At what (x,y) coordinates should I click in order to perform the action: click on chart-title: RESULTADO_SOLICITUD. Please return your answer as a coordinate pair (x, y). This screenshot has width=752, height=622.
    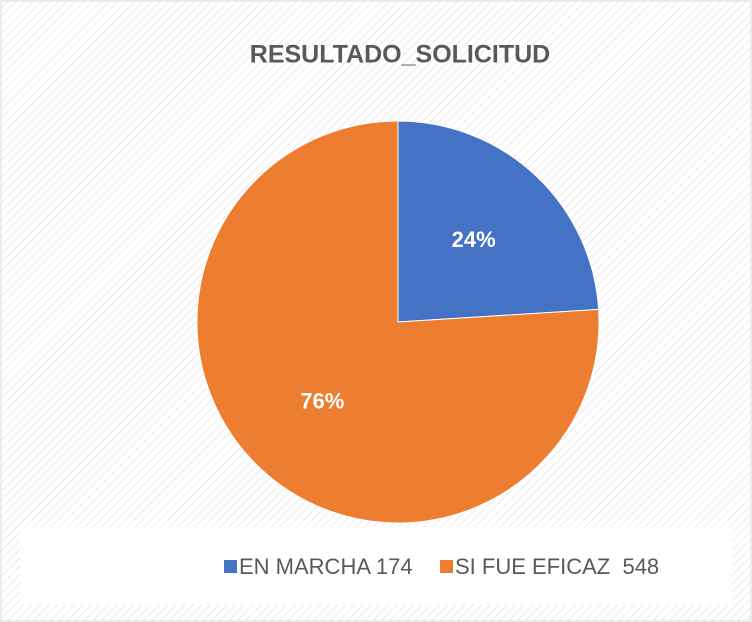
    Looking at the image, I should click on (400, 55).